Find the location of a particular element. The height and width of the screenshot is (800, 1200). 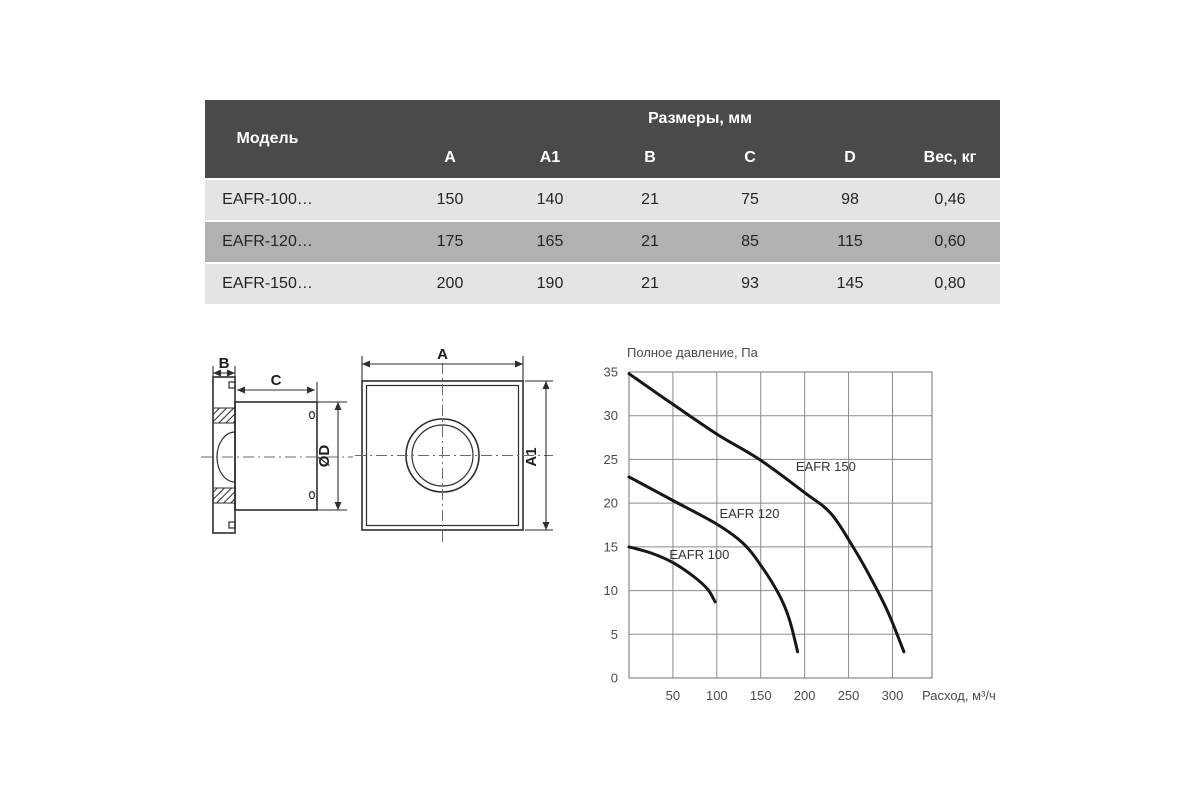

curve-label-eafr-120: EAFR 120 is located at coordinates (749, 513).